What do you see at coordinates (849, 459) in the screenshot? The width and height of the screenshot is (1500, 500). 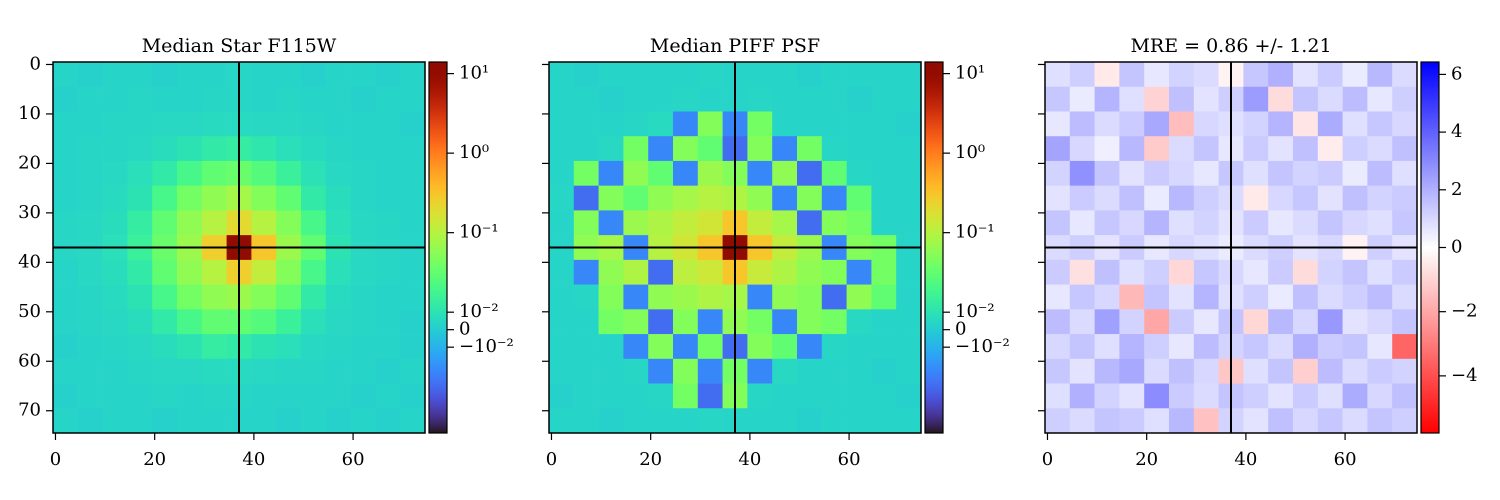 I see `x-tick-label: 60` at bounding box center [849, 459].